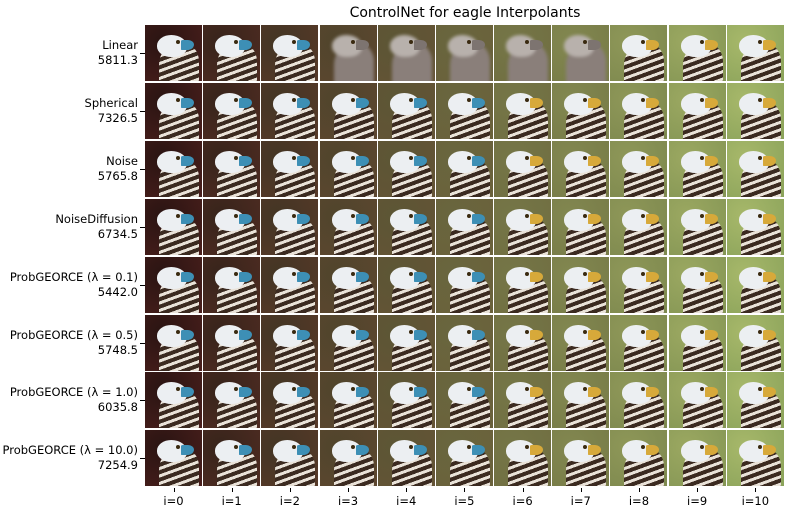 This screenshot has width=793, height=516. What do you see at coordinates (580, 501) in the screenshot?
I see `column-label: i=7` at bounding box center [580, 501].